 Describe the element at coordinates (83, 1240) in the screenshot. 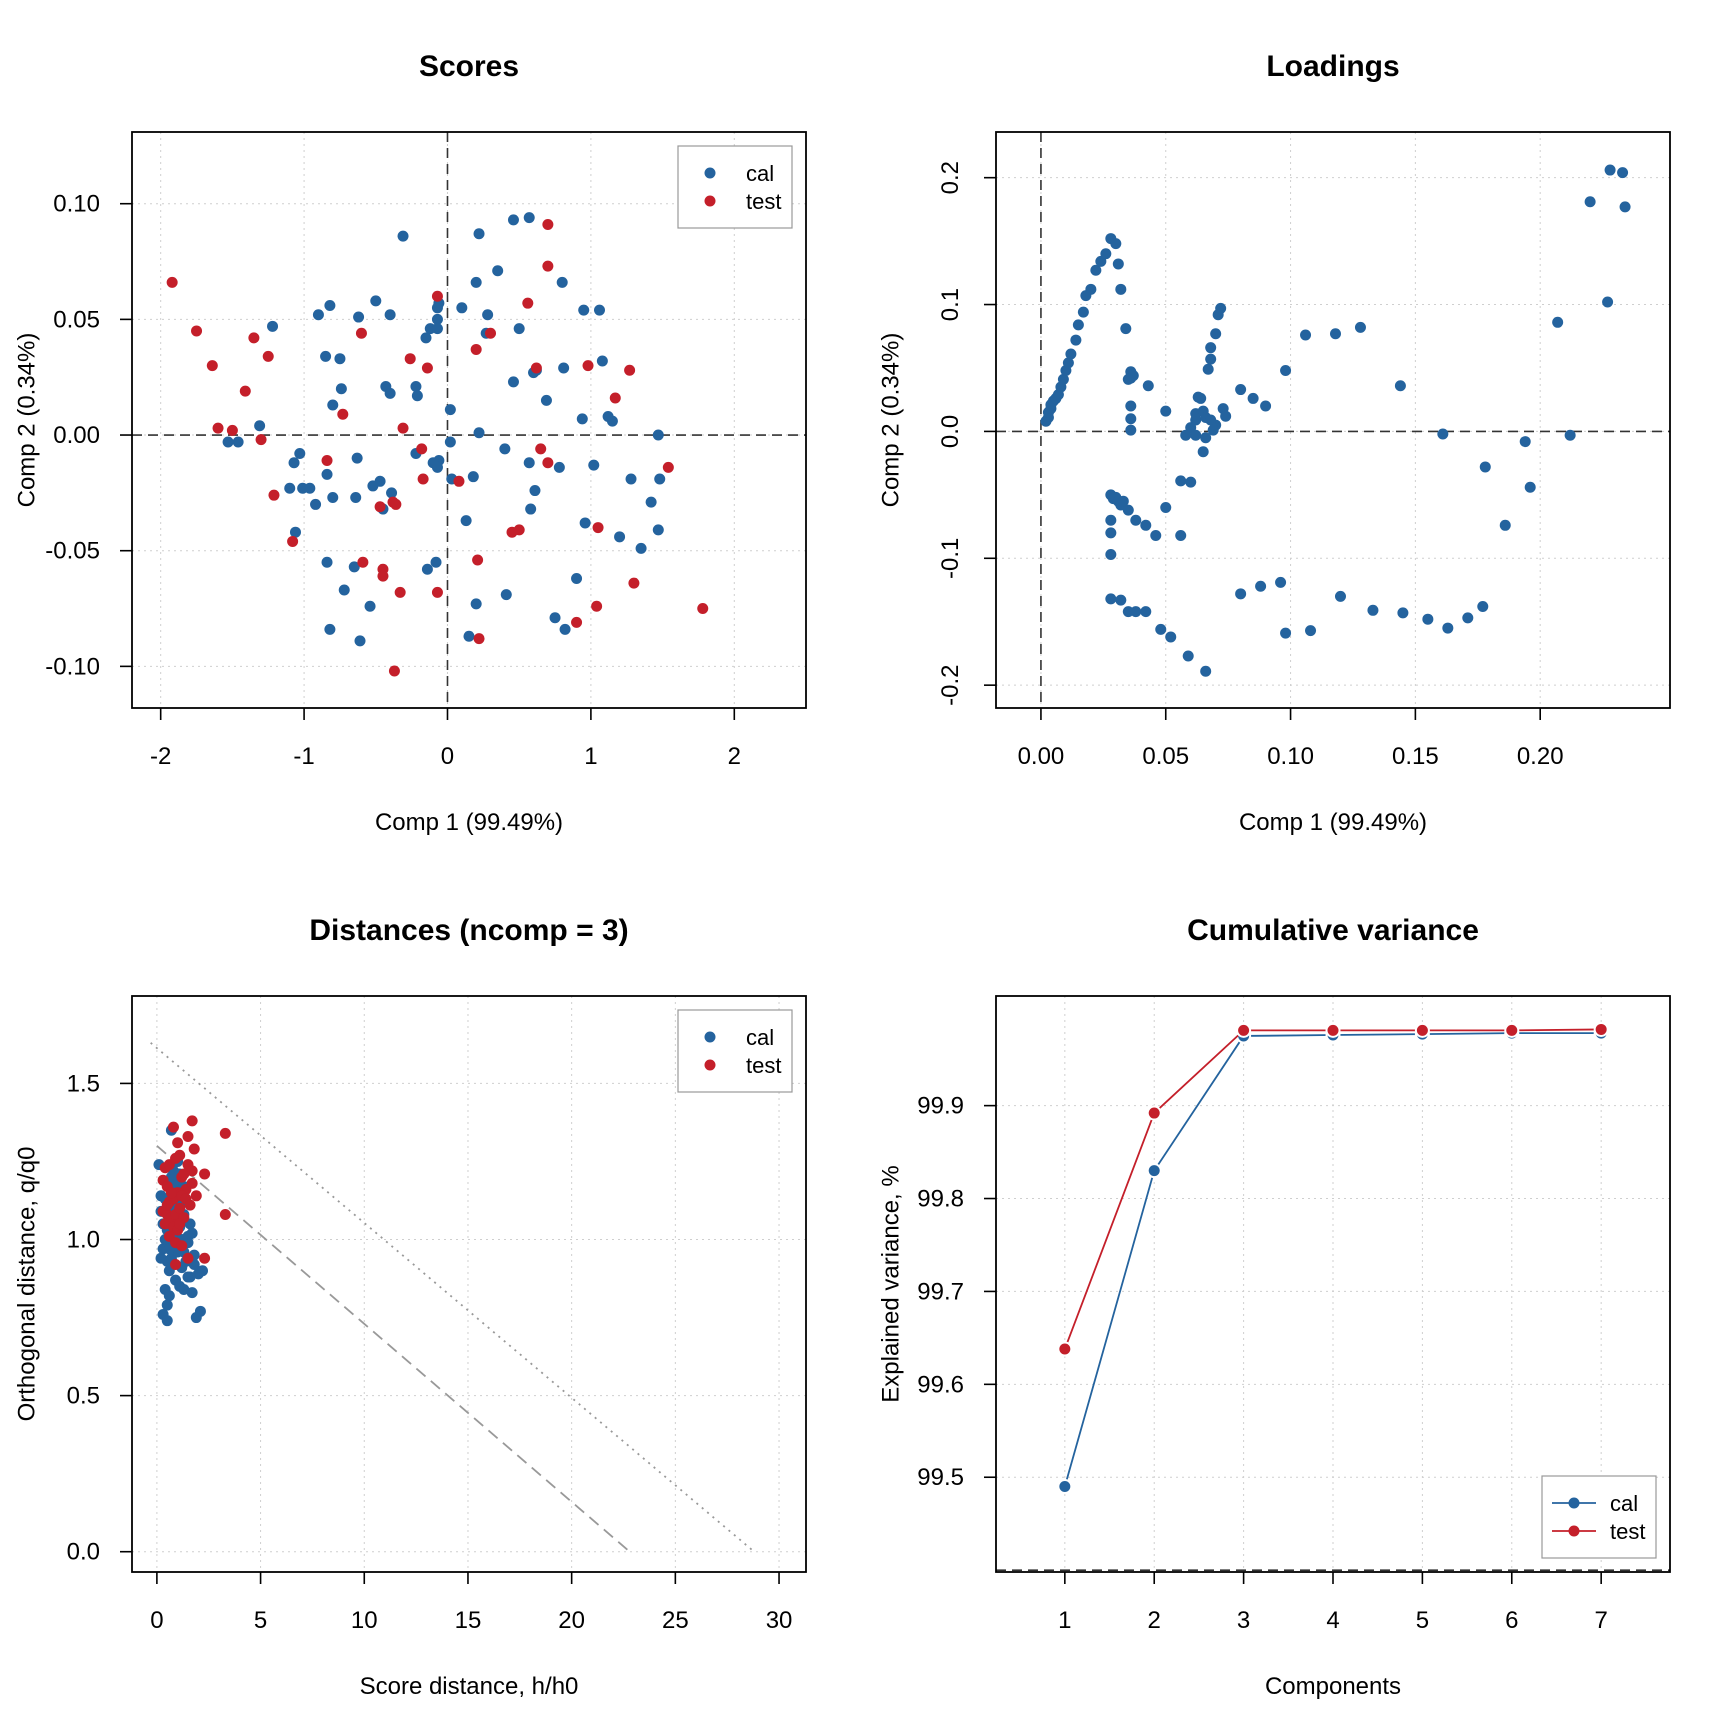

I see `y-tick-label: 1.0` at that location.